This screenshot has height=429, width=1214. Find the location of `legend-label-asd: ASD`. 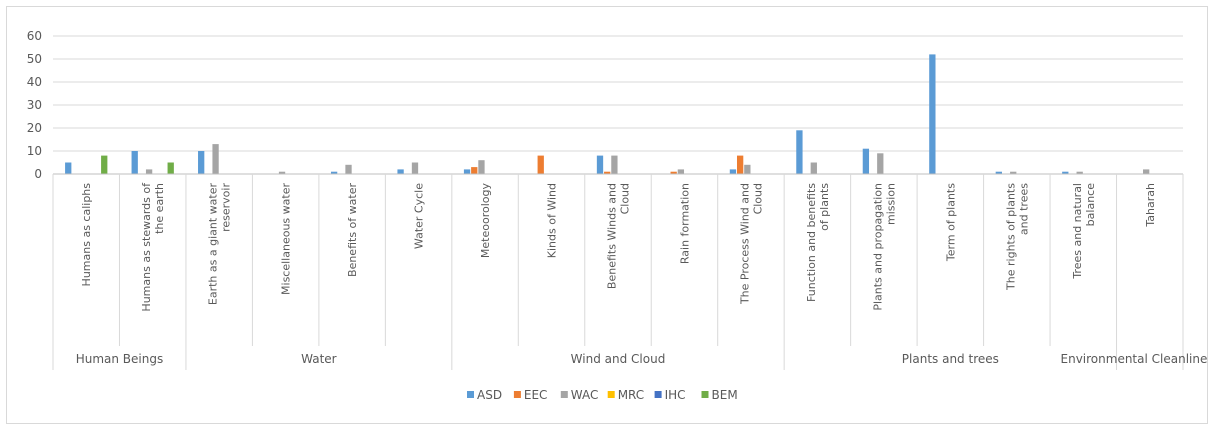

legend-label-asd: ASD is located at coordinates (489, 395).